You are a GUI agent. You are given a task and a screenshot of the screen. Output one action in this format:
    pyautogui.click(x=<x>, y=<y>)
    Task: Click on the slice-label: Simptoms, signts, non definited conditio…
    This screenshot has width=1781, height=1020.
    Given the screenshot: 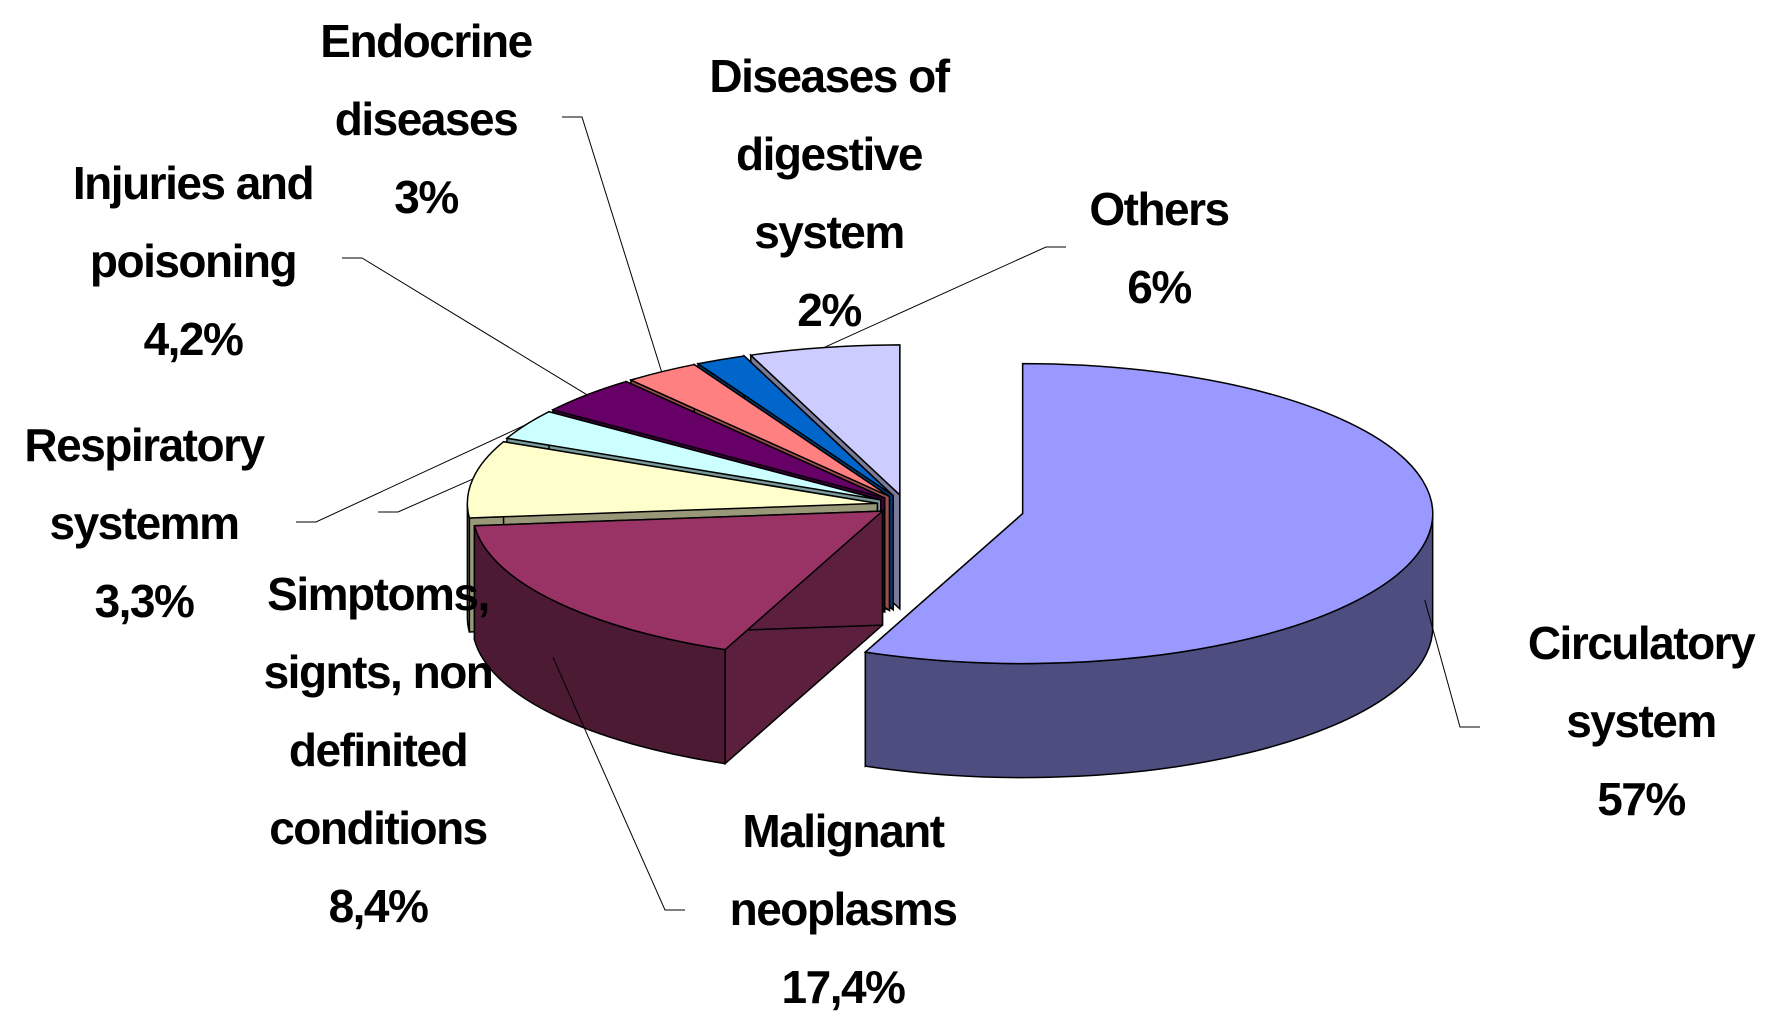 What is the action you would take?
    pyautogui.click(x=378, y=750)
    